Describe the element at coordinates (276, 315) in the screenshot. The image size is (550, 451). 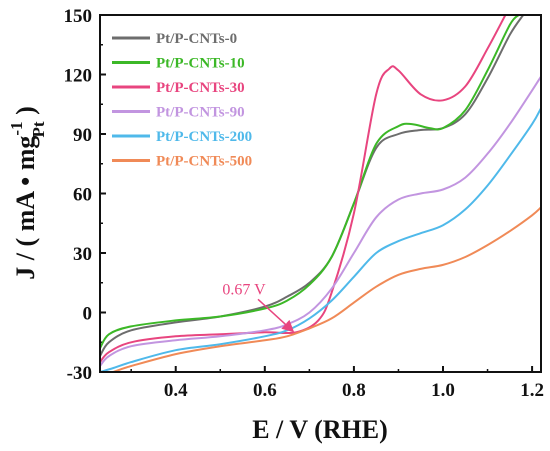
I see `annotation-arrow` at that location.